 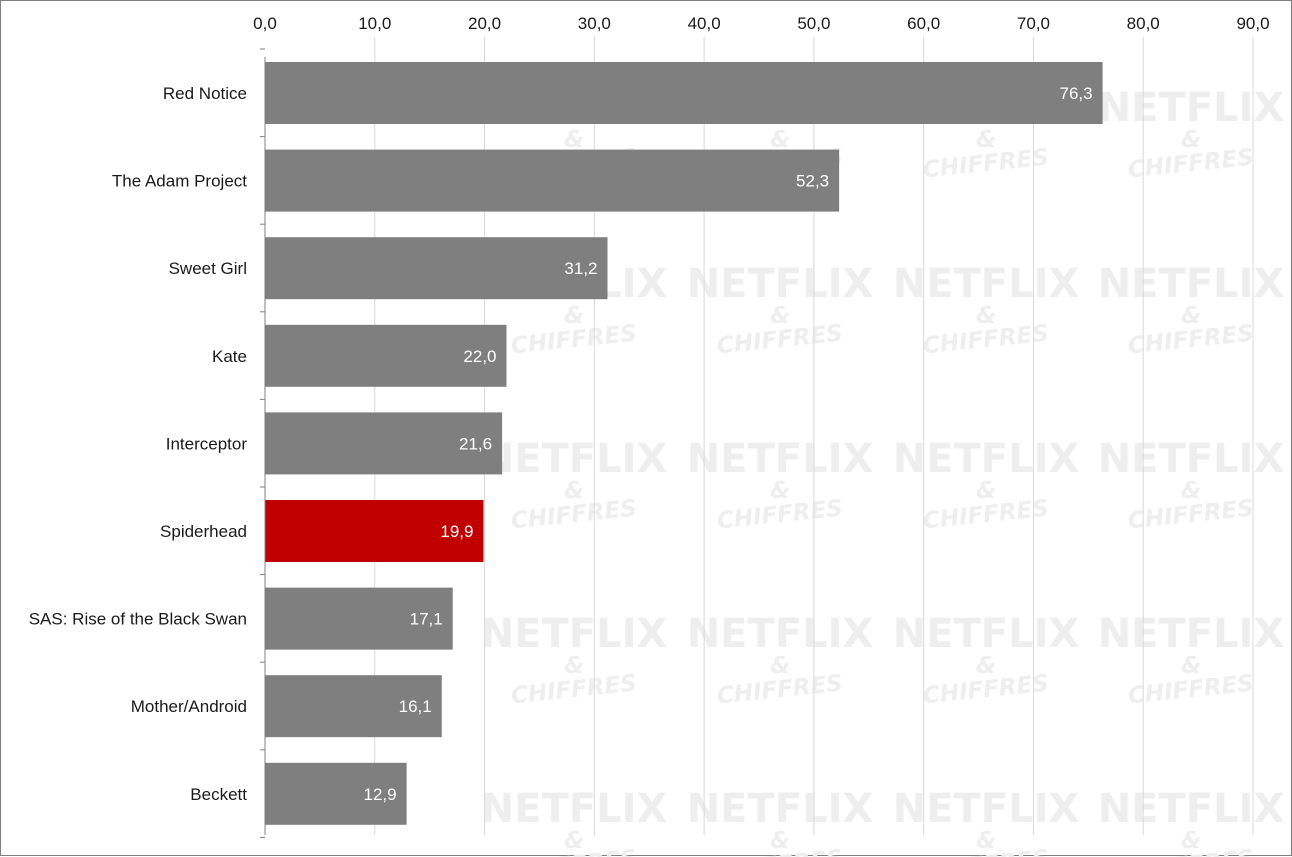 What do you see at coordinates (203, 531) in the screenshot?
I see `category-label: Spiderhead` at bounding box center [203, 531].